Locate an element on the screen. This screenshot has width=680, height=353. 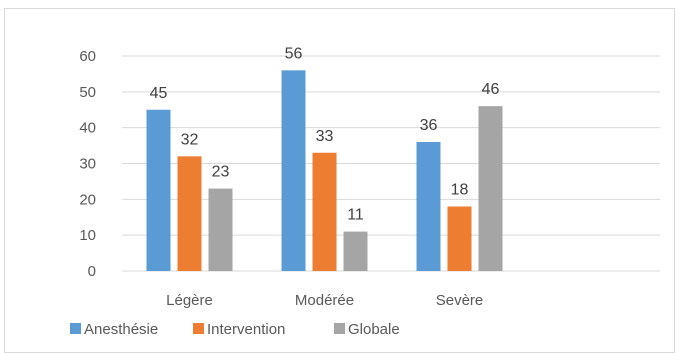
data-label: 32 is located at coordinates (190, 139).